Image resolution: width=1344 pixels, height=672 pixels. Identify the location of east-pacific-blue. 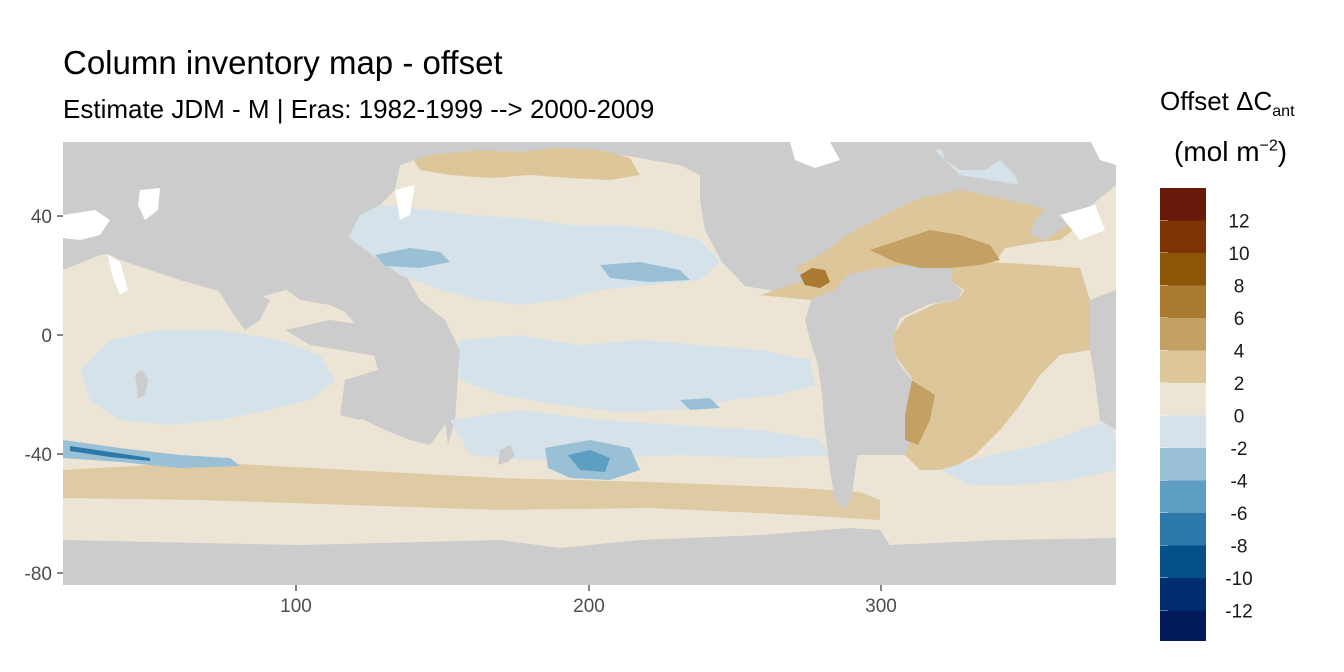
(700, 404).